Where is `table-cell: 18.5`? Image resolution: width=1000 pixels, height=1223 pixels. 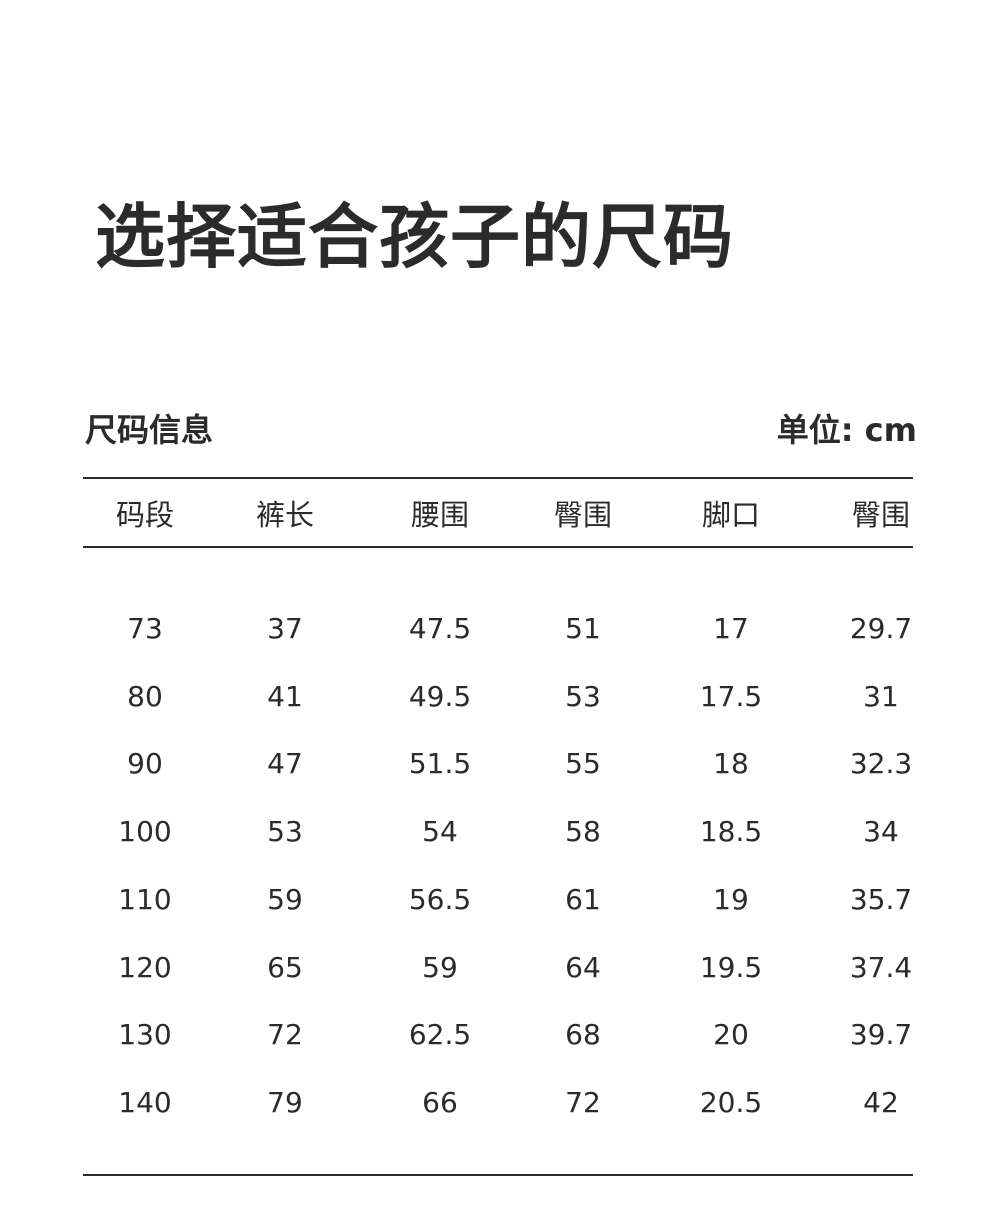
table-cell: 18.5 is located at coordinates (731, 832).